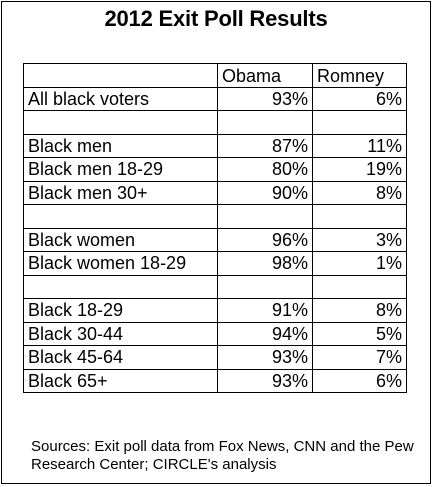 The width and height of the screenshot is (434, 487). What do you see at coordinates (120, 333) in the screenshot?
I see `row-label: Black 30-44` at bounding box center [120, 333].